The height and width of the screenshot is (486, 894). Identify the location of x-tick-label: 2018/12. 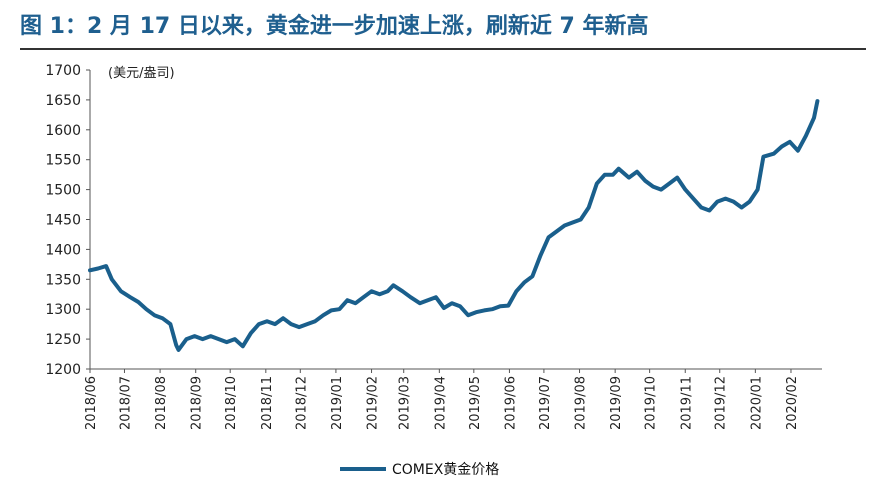
(301, 403).